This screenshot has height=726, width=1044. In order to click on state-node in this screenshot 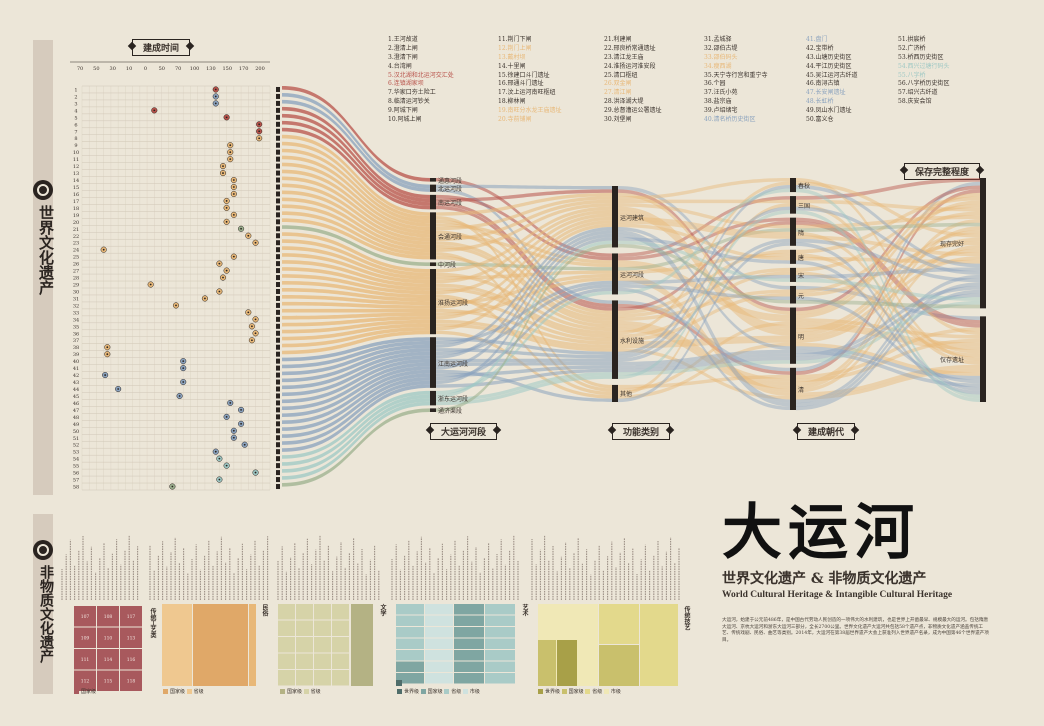, I will do `click(983, 243)`.